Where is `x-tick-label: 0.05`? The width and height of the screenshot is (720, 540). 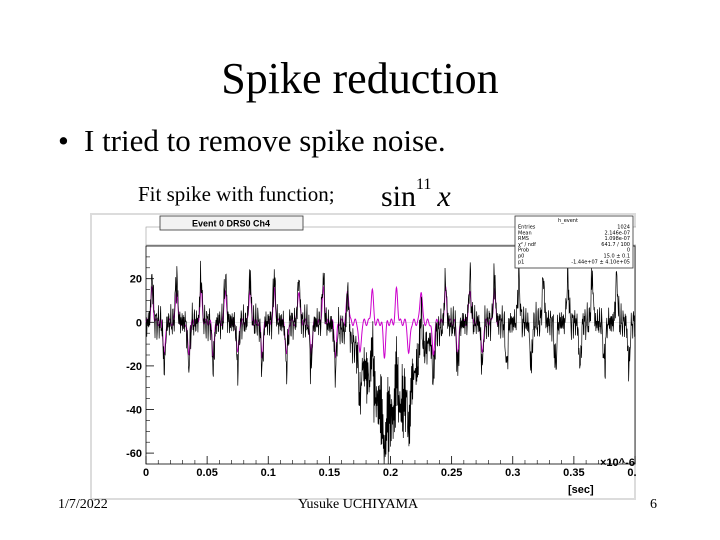
x-tick-label: 0.05 is located at coordinates (206, 473).